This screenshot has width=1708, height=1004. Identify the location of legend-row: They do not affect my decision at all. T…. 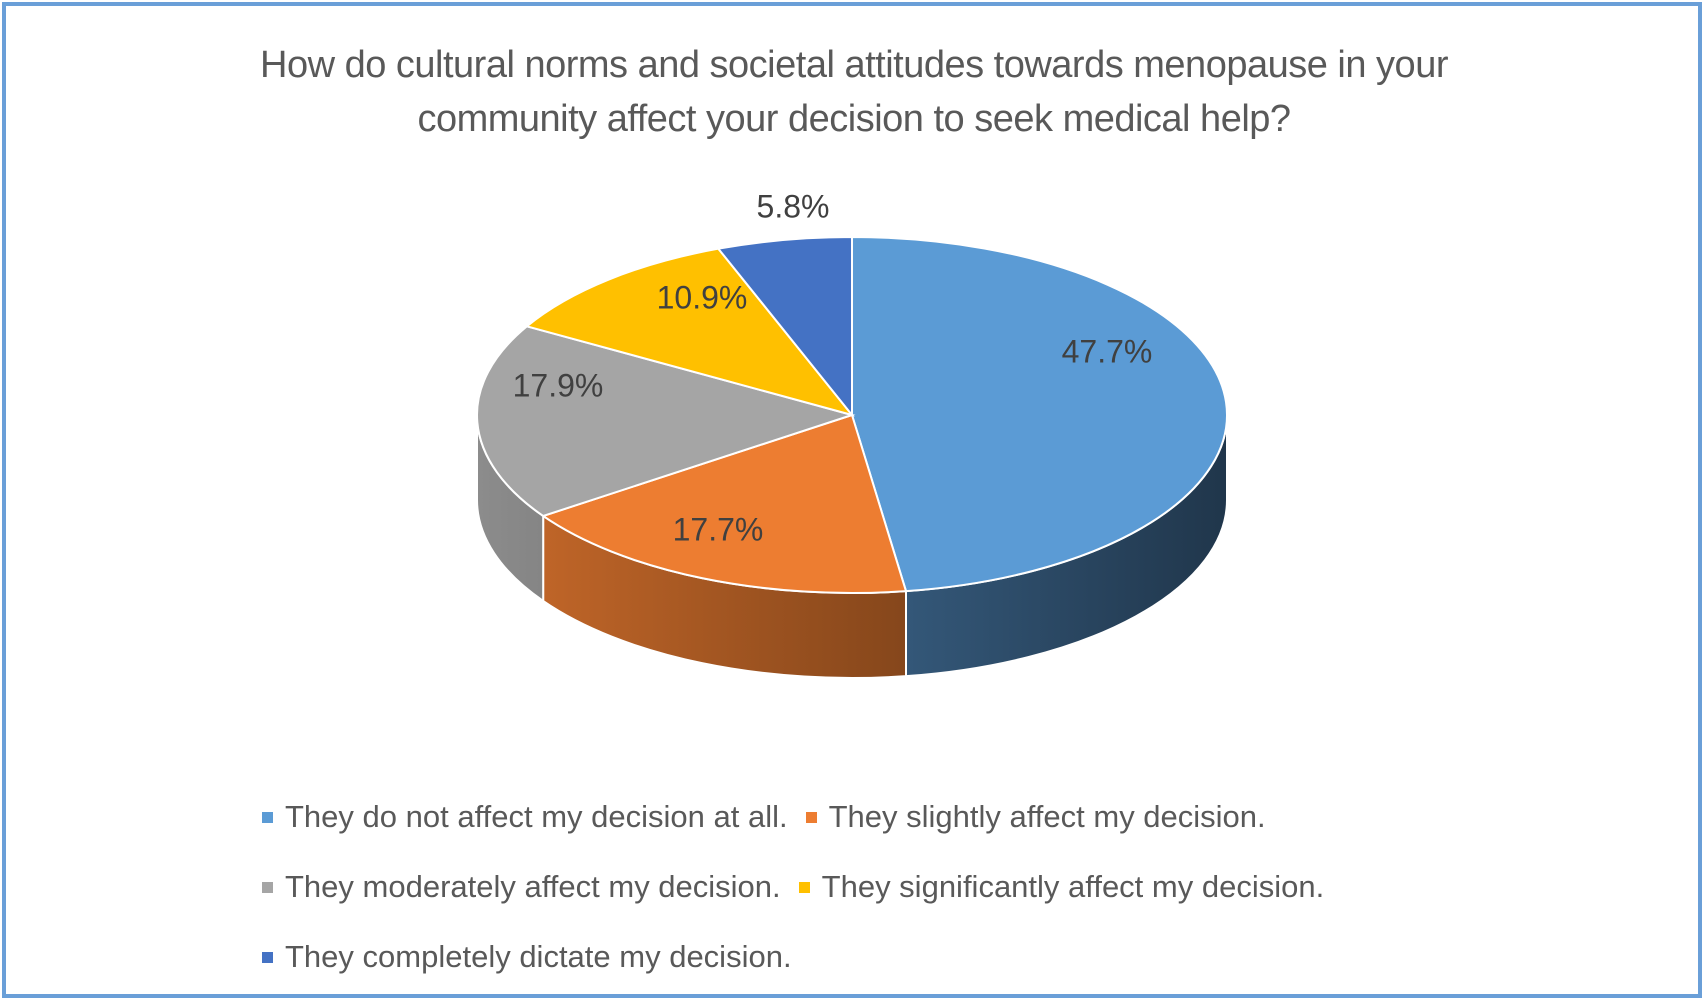
(912, 817).